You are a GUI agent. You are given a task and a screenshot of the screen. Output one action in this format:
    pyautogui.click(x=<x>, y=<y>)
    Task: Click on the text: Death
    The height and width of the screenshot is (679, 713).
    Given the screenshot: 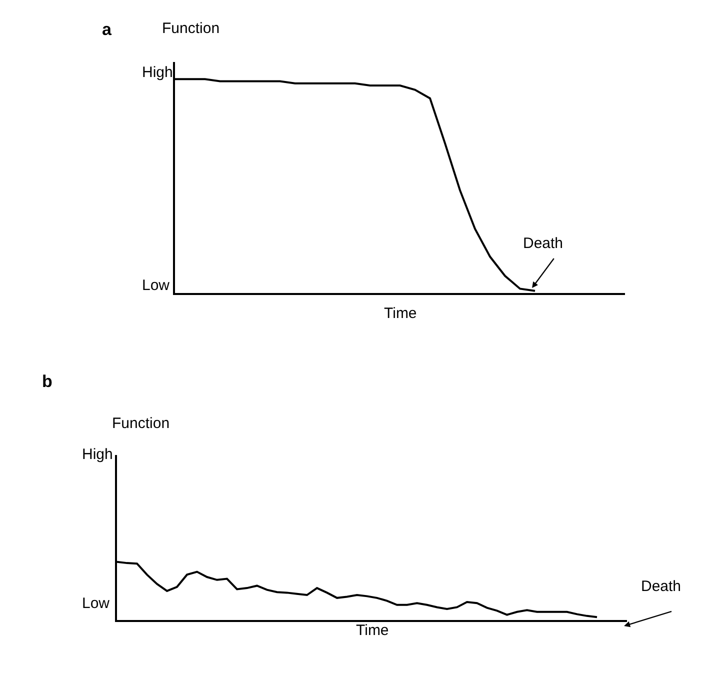 What is the action you would take?
    pyautogui.click(x=661, y=586)
    